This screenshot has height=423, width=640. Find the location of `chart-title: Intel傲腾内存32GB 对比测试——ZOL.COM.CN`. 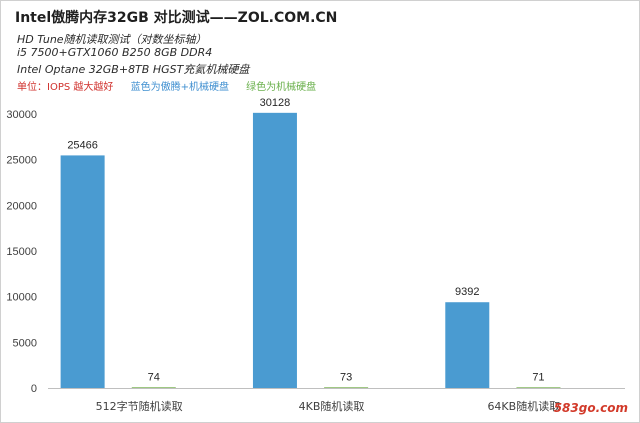

chart-title: Intel傲腾内存32GB 对比测试——ZOL.COM.CN is located at coordinates (176, 18).